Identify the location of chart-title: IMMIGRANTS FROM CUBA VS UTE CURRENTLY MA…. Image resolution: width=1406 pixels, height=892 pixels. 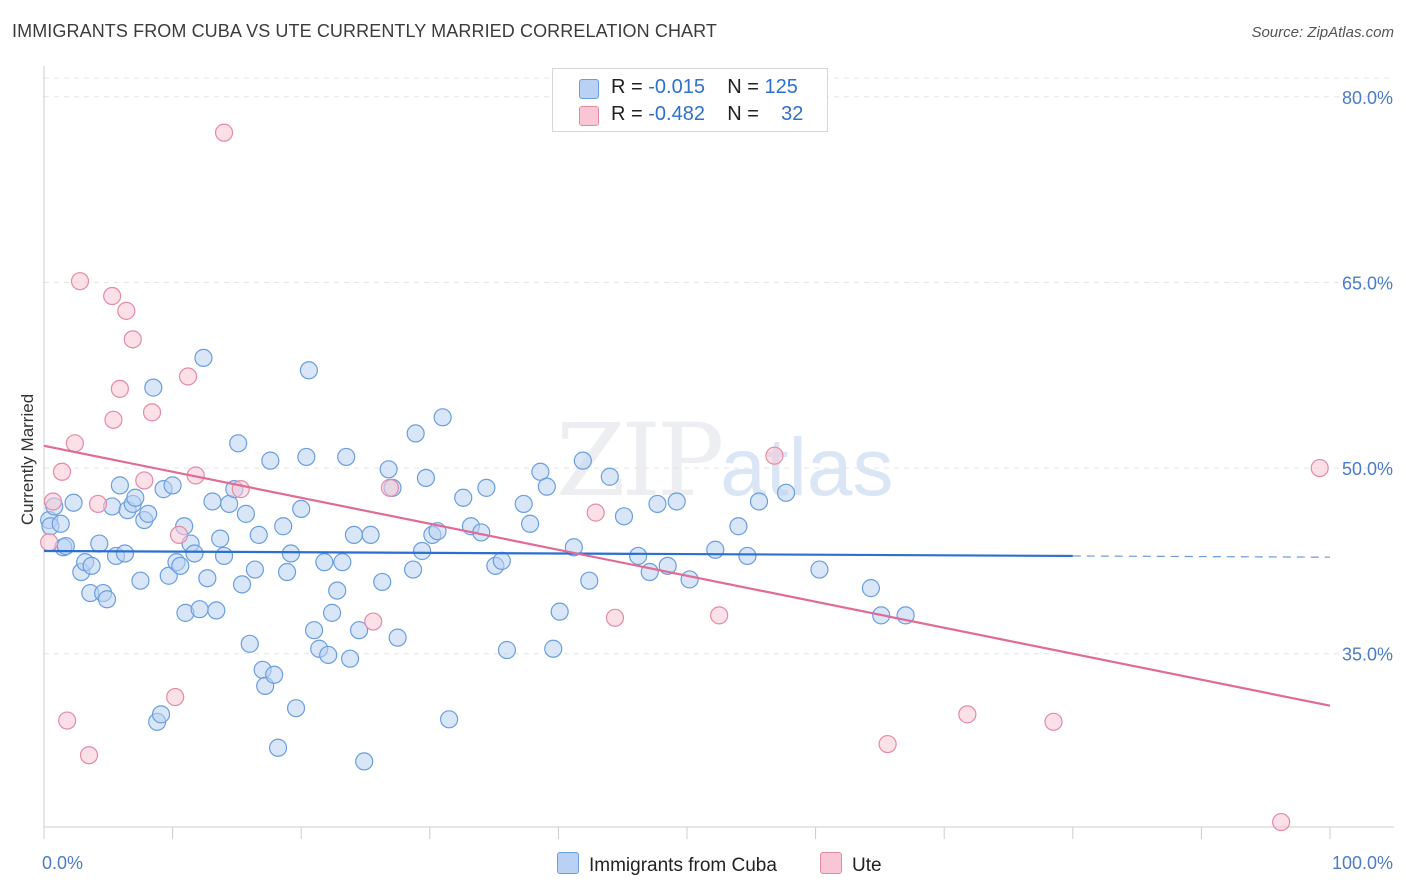
(365, 31).